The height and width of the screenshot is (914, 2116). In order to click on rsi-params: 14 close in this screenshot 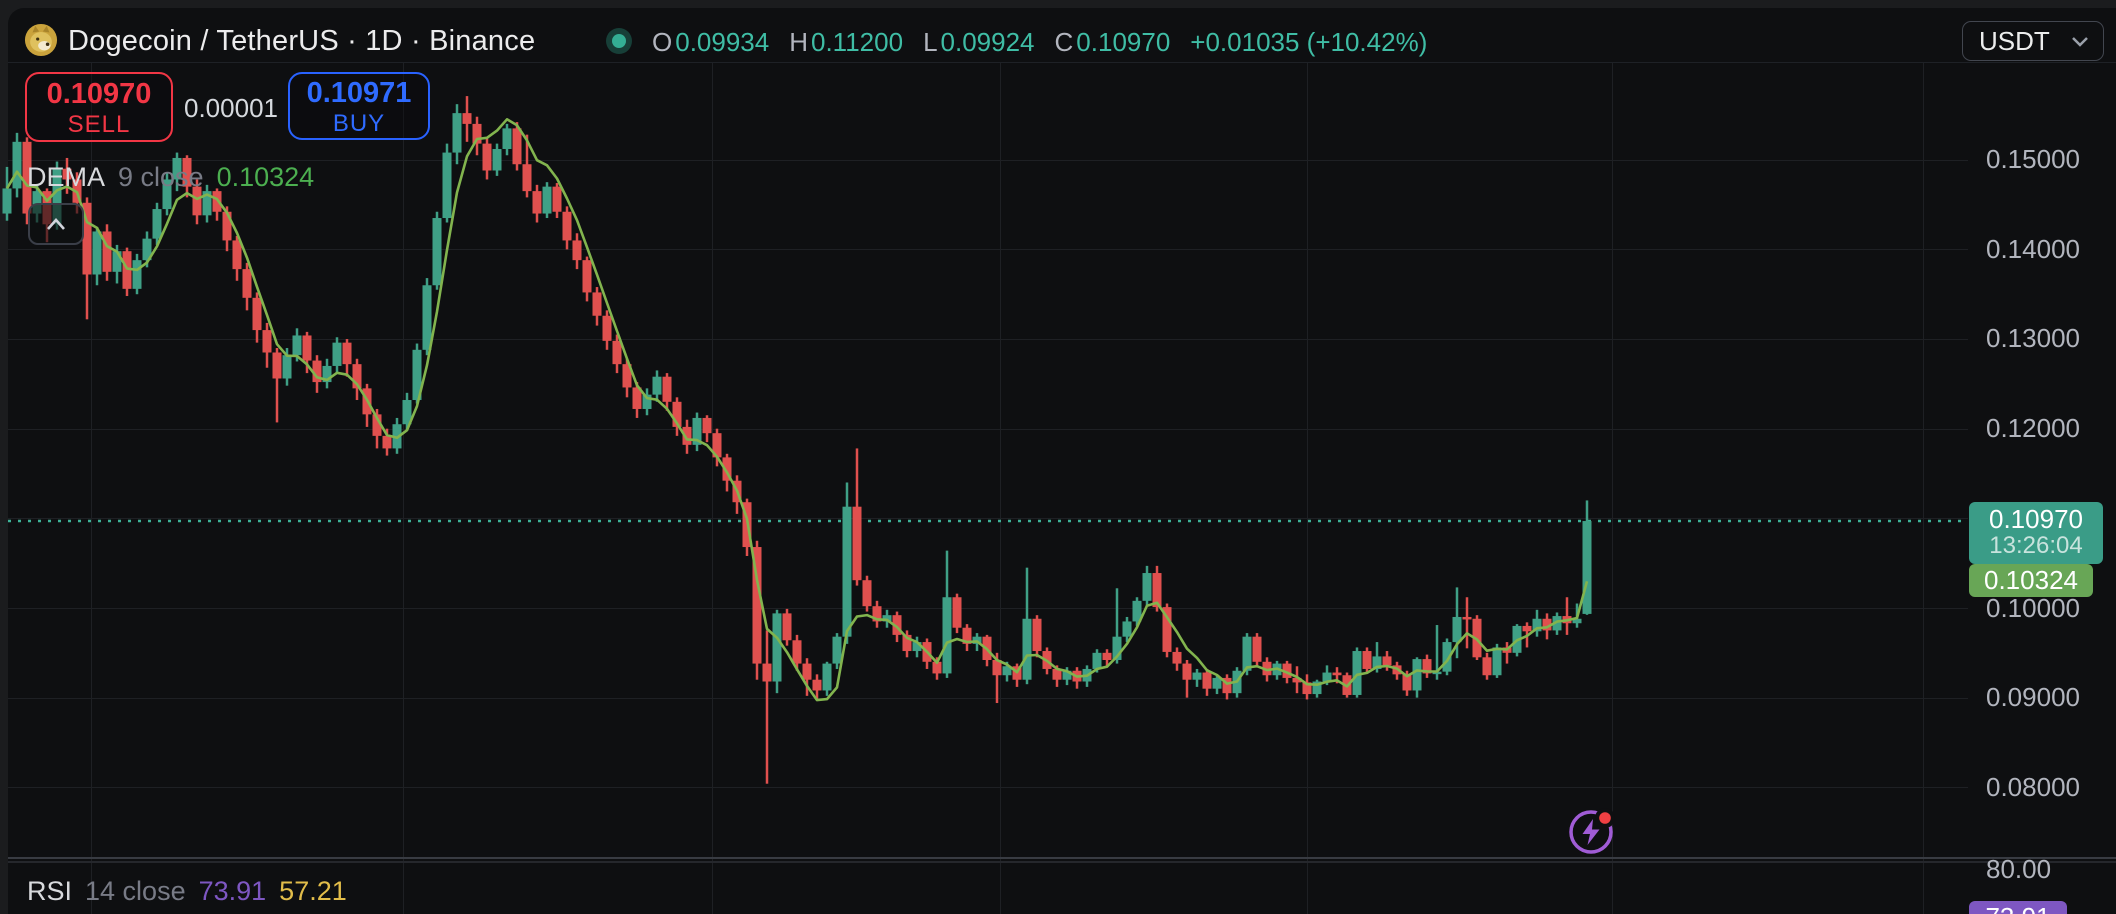, I will do `click(135, 891)`.